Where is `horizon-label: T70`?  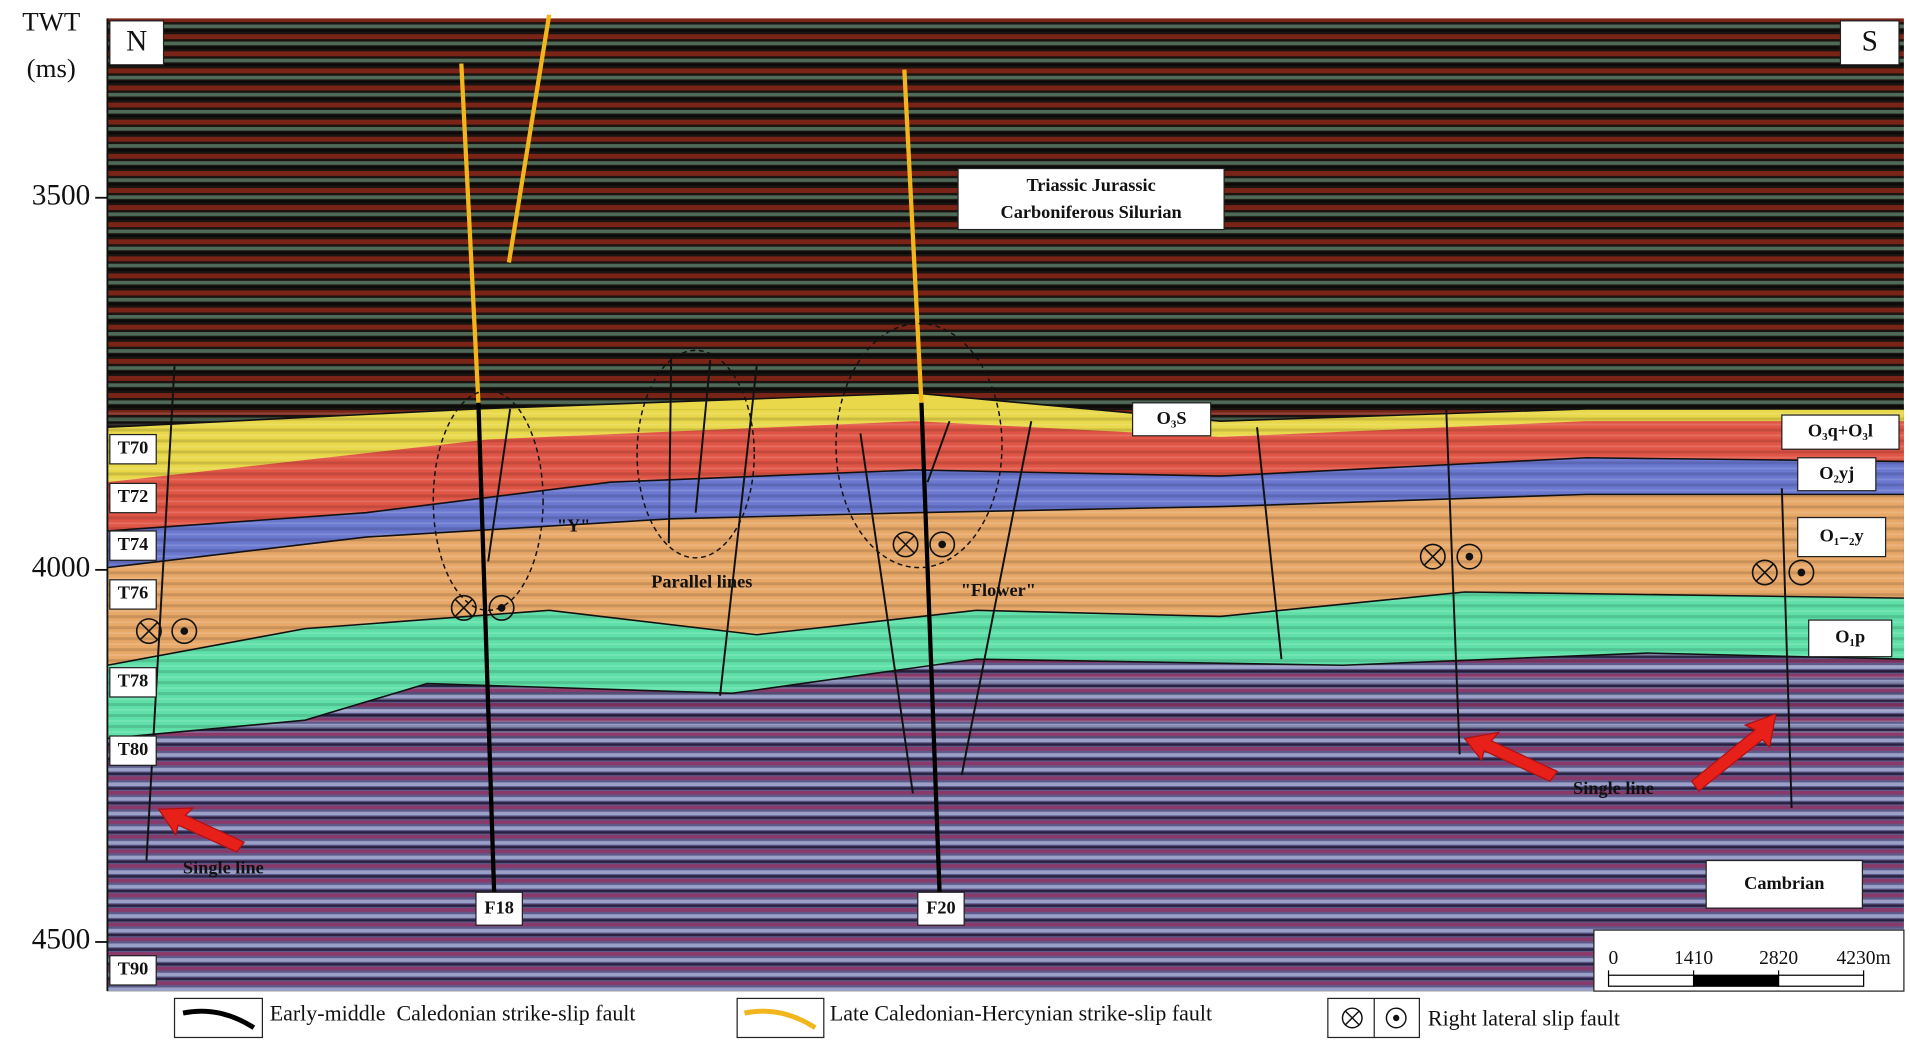 horizon-label: T70 is located at coordinates (133, 447).